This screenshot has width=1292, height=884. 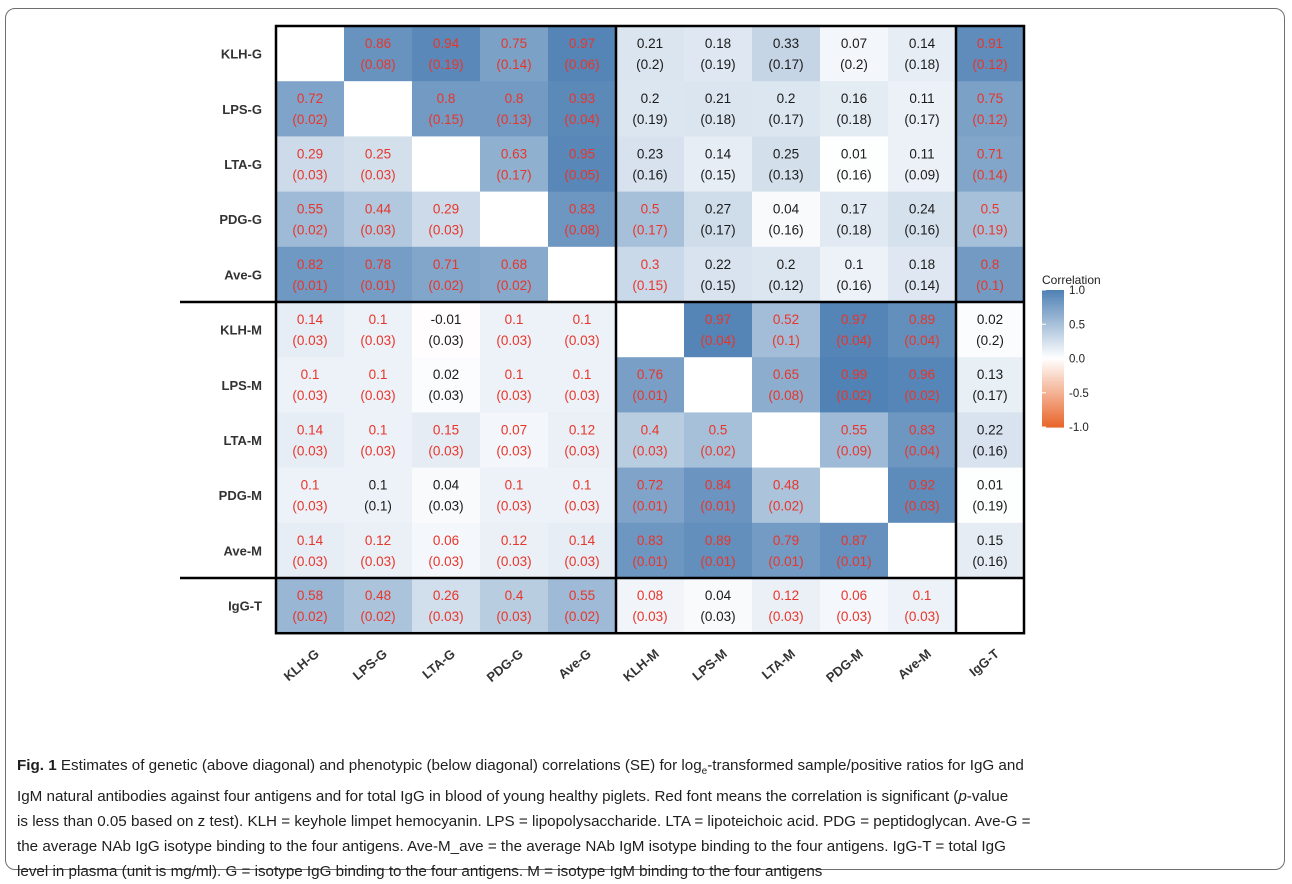 I want to click on cell-value-label: 0.07, so click(x=854, y=43).